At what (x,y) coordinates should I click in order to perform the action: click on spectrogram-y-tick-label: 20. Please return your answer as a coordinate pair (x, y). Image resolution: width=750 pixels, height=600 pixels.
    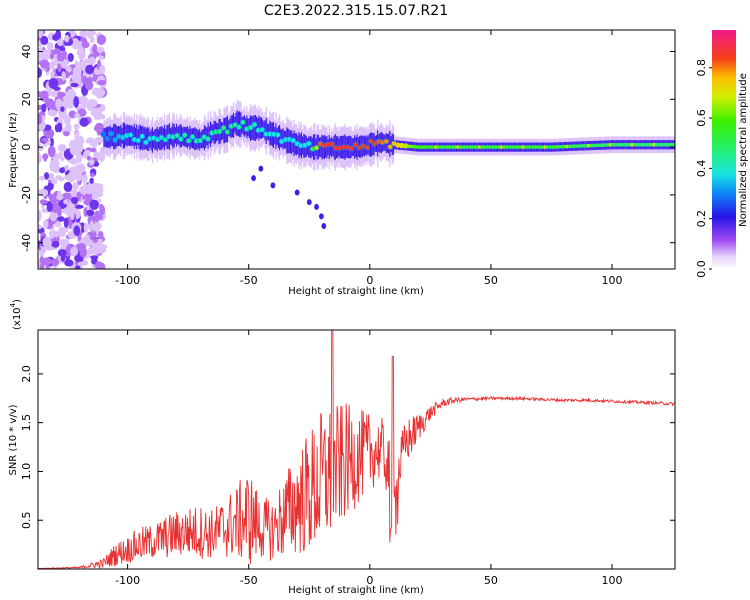
    Looking at the image, I should click on (26, 99).